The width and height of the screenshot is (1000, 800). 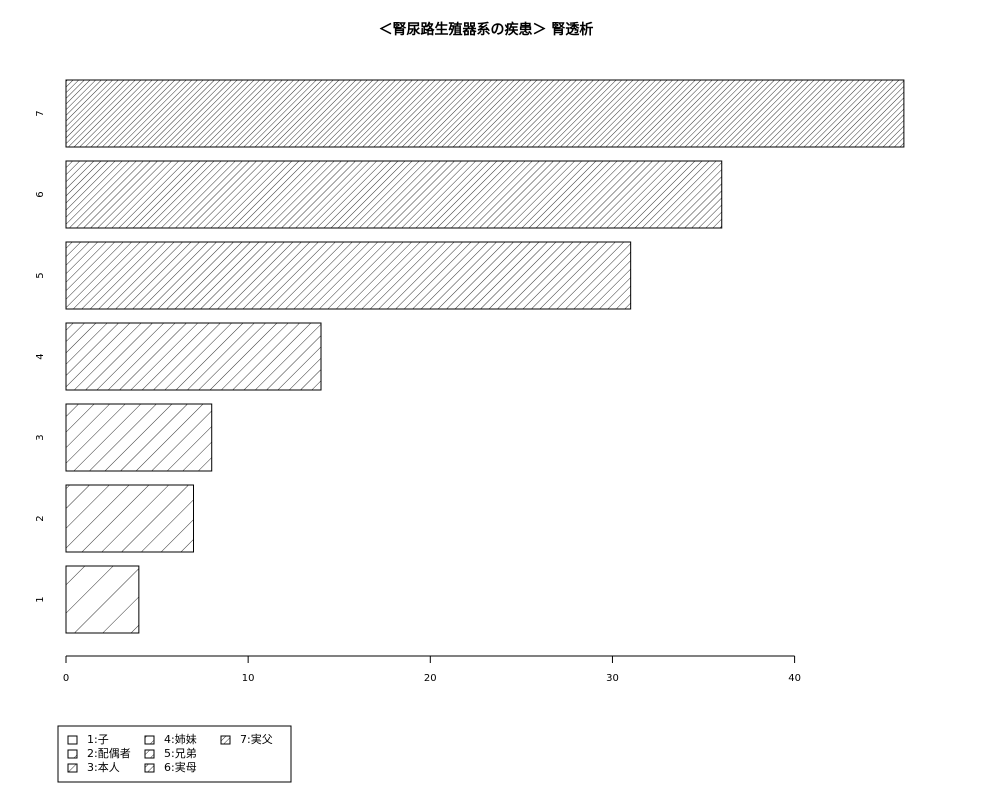 I want to click on y-axis-tick-labels: 1 2 3 4 5 6 7, so click(x=40, y=356).